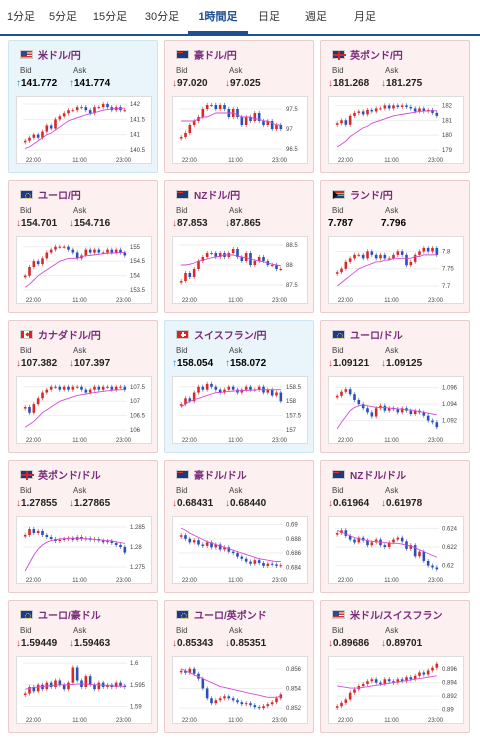  What do you see at coordinates (84, 690) in the screenshot?
I see `price-chart: 1.6 1.595 1.59 22:00 11:00 23:00` at bounding box center [84, 690].